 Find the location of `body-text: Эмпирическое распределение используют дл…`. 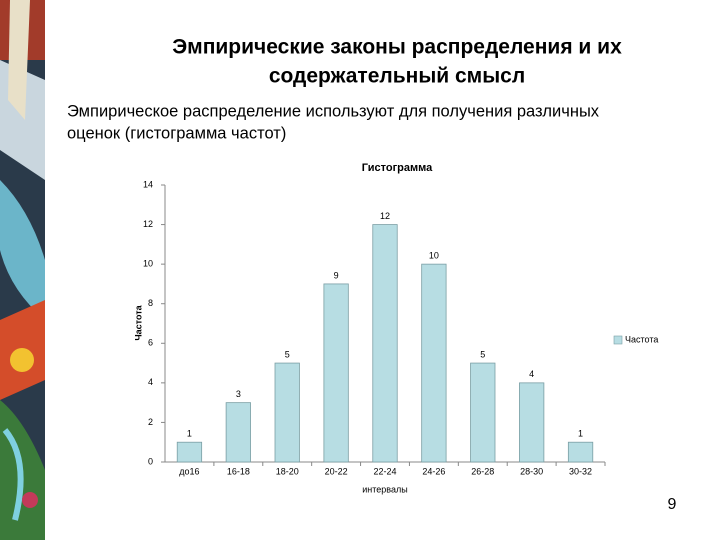

body-text: Эмпирическое распределение используют дл… is located at coordinates (333, 111).